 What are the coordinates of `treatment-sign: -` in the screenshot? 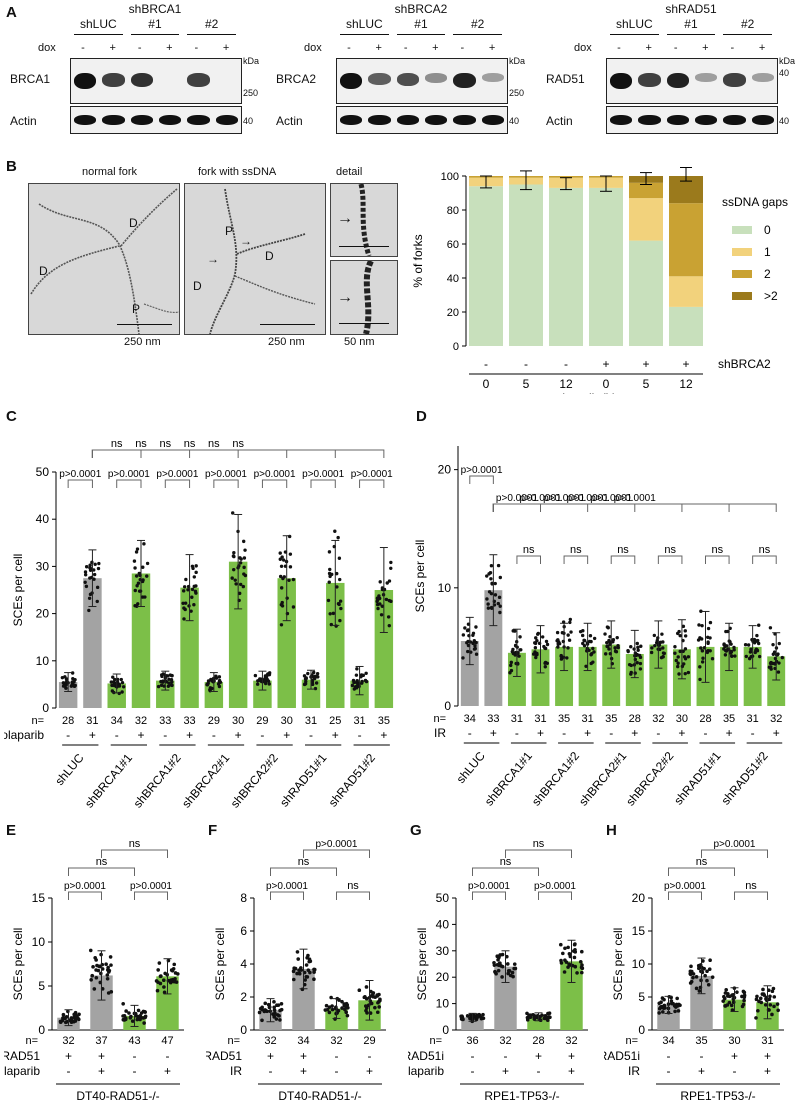 It's located at (165, 735).